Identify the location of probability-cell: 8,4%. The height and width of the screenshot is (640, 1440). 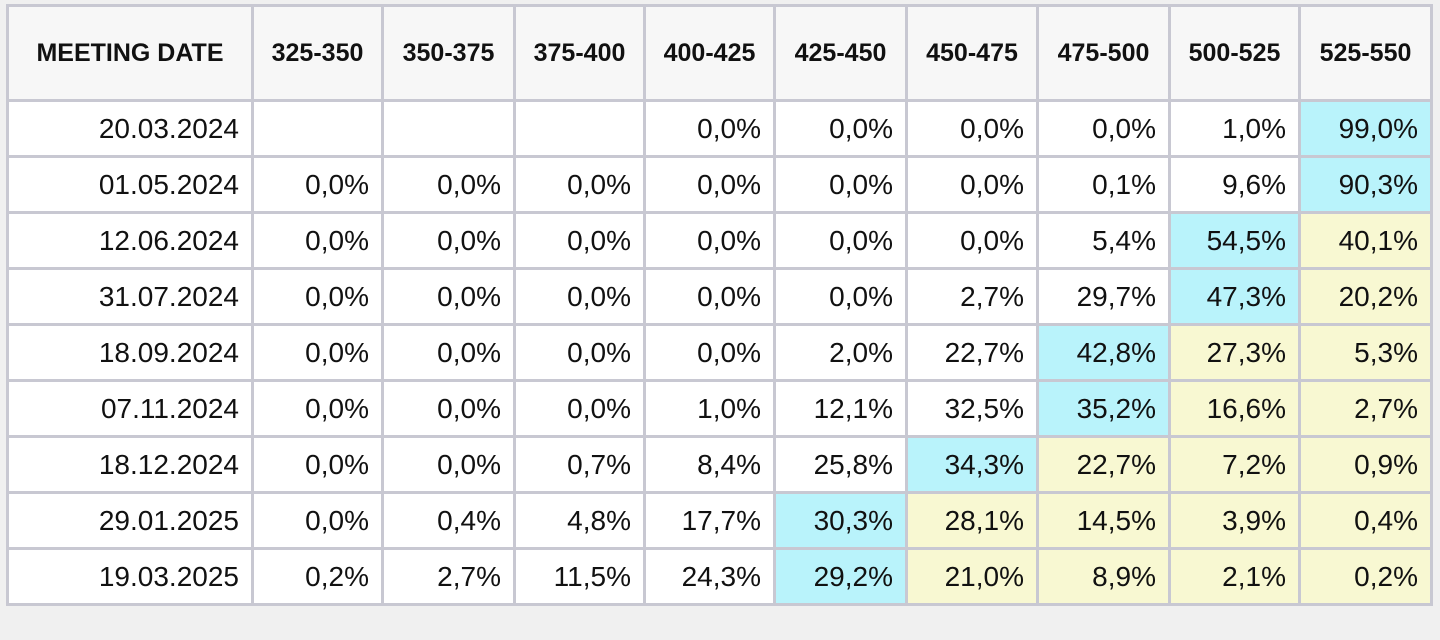
(709, 464).